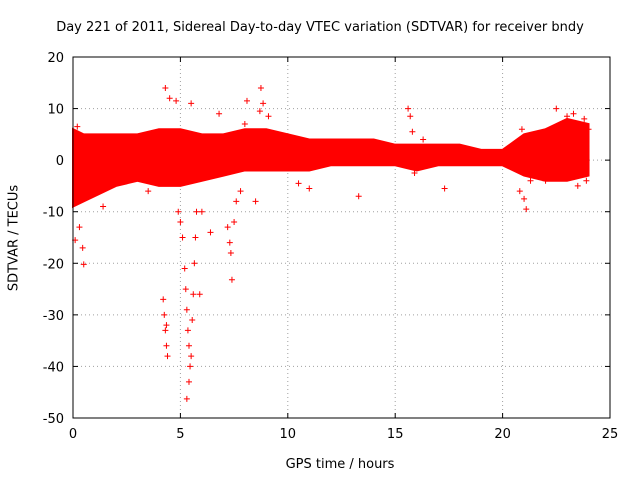 Image resolution: width=640 pixels, height=480 pixels. What do you see at coordinates (340, 464) in the screenshot?
I see `x-axis-label: GPS time / hours` at bounding box center [340, 464].